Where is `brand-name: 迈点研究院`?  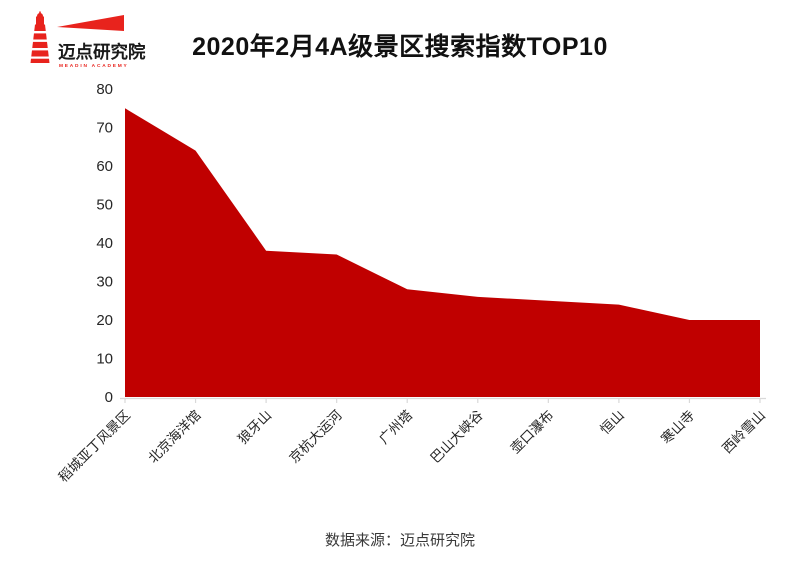
brand-name: 迈点研究院 is located at coordinates (102, 52).